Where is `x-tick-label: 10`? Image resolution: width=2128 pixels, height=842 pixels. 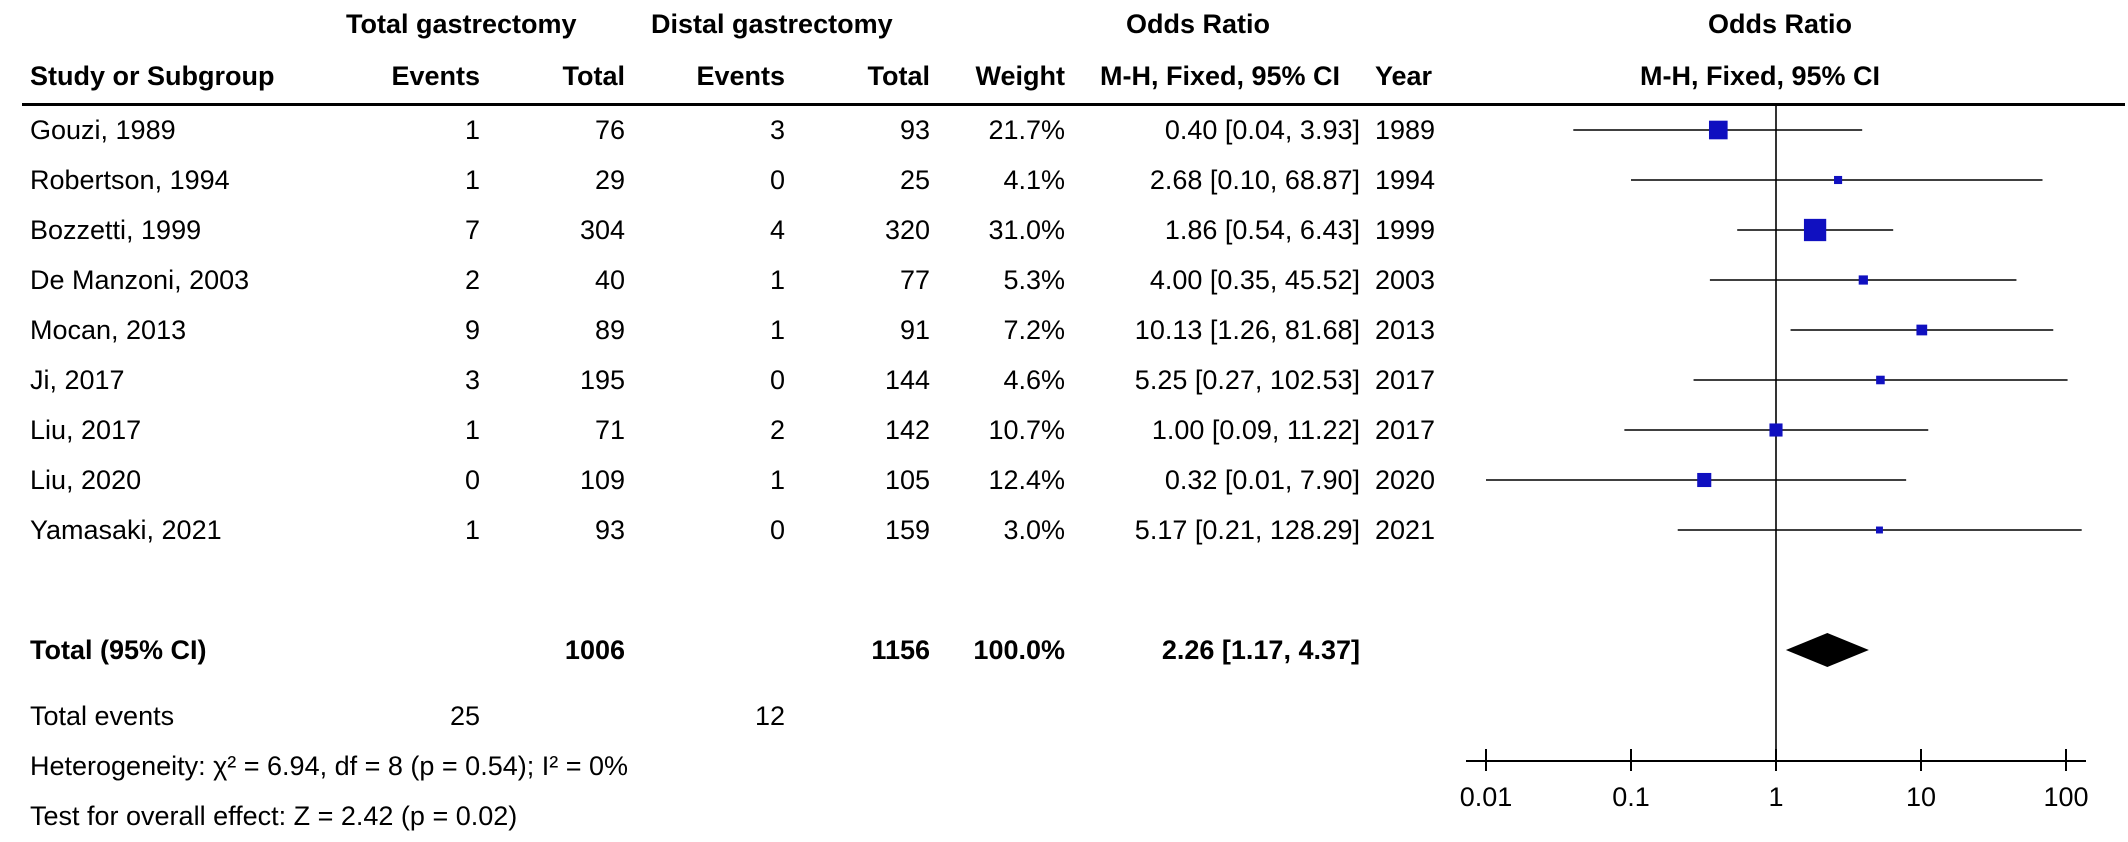
x-tick-label: 10 is located at coordinates (1921, 797).